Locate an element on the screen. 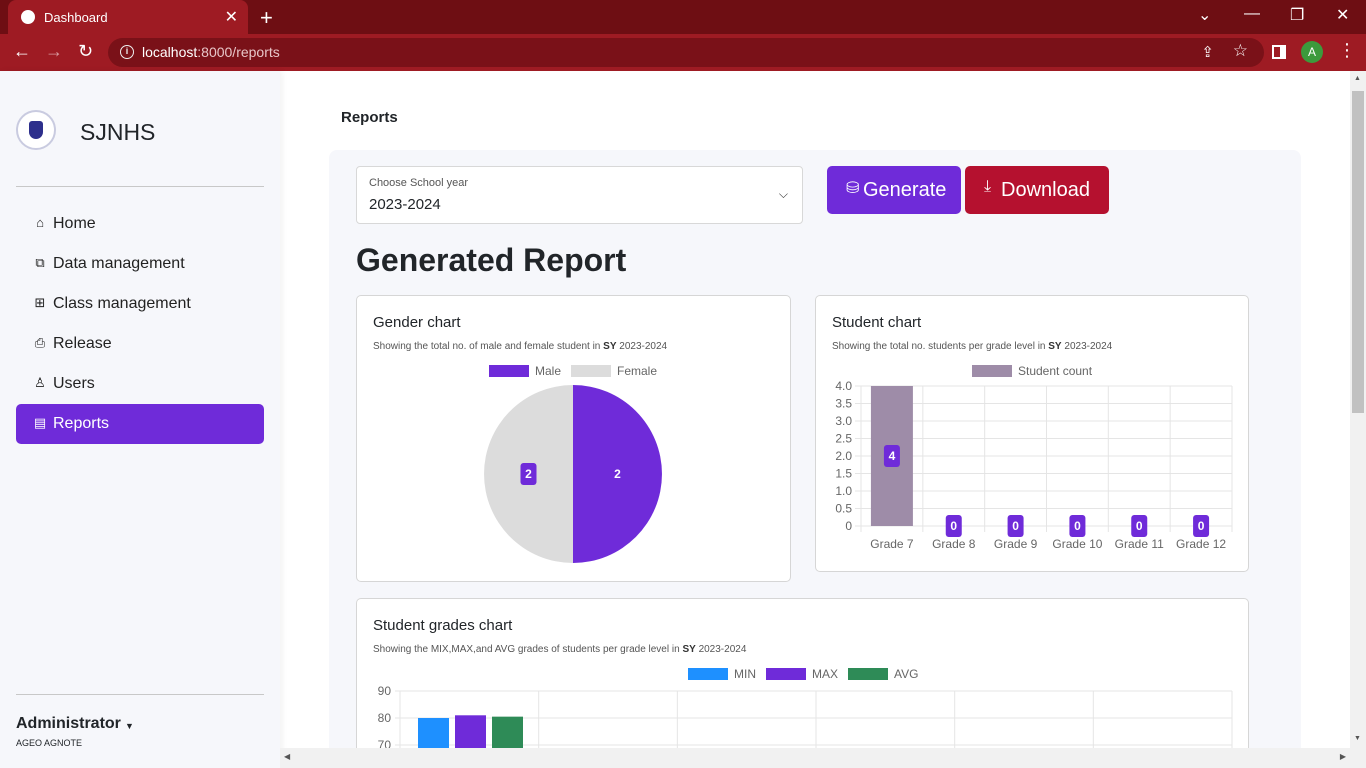  pie-slice is located at coordinates (617, 474).